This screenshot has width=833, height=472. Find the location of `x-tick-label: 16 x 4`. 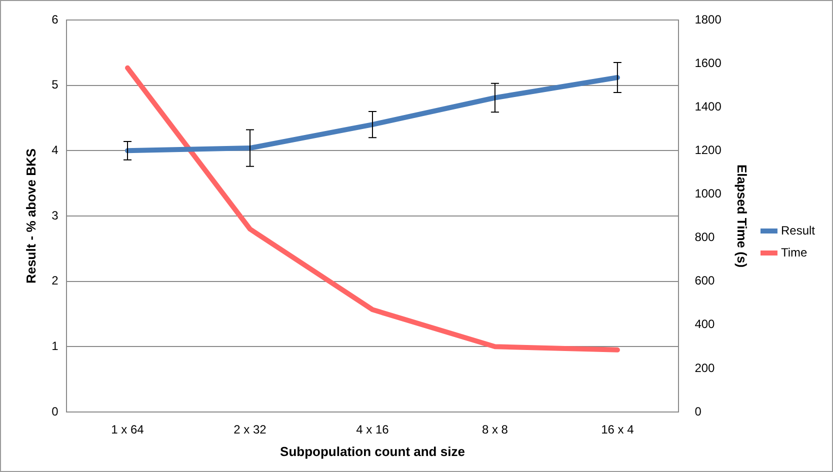

x-tick-label: 16 x 4 is located at coordinates (617, 429).